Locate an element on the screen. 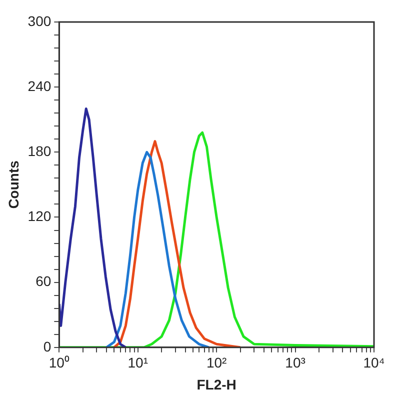 The image size is (398, 400). x-tick-label: 10¹ is located at coordinates (138, 362).